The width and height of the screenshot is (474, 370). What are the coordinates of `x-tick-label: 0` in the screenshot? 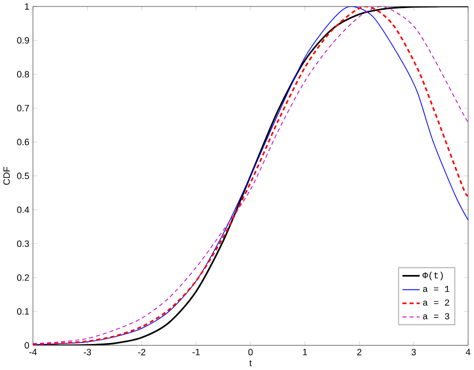 It's located at (250, 352).